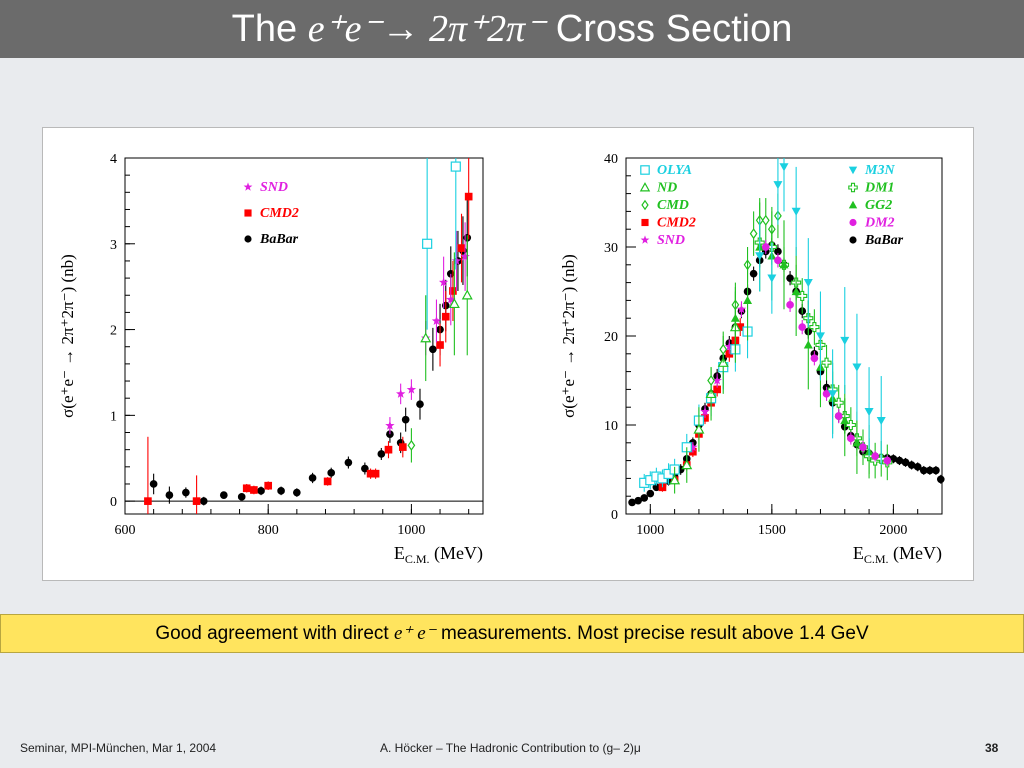 The height and width of the screenshot is (768, 1024). What do you see at coordinates (113, 245) in the screenshot?
I see `y-tick-label: 3` at bounding box center [113, 245].